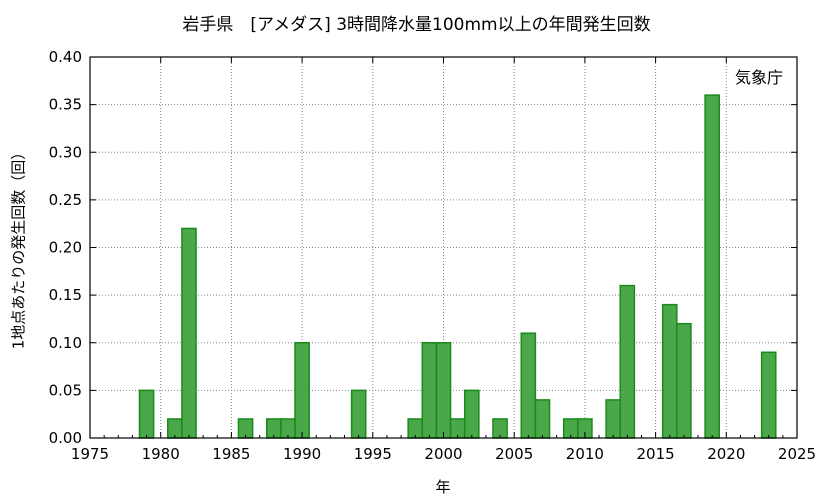  Describe the element at coordinates (90, 454) in the screenshot. I see `x-tick-label: 1975` at that location.